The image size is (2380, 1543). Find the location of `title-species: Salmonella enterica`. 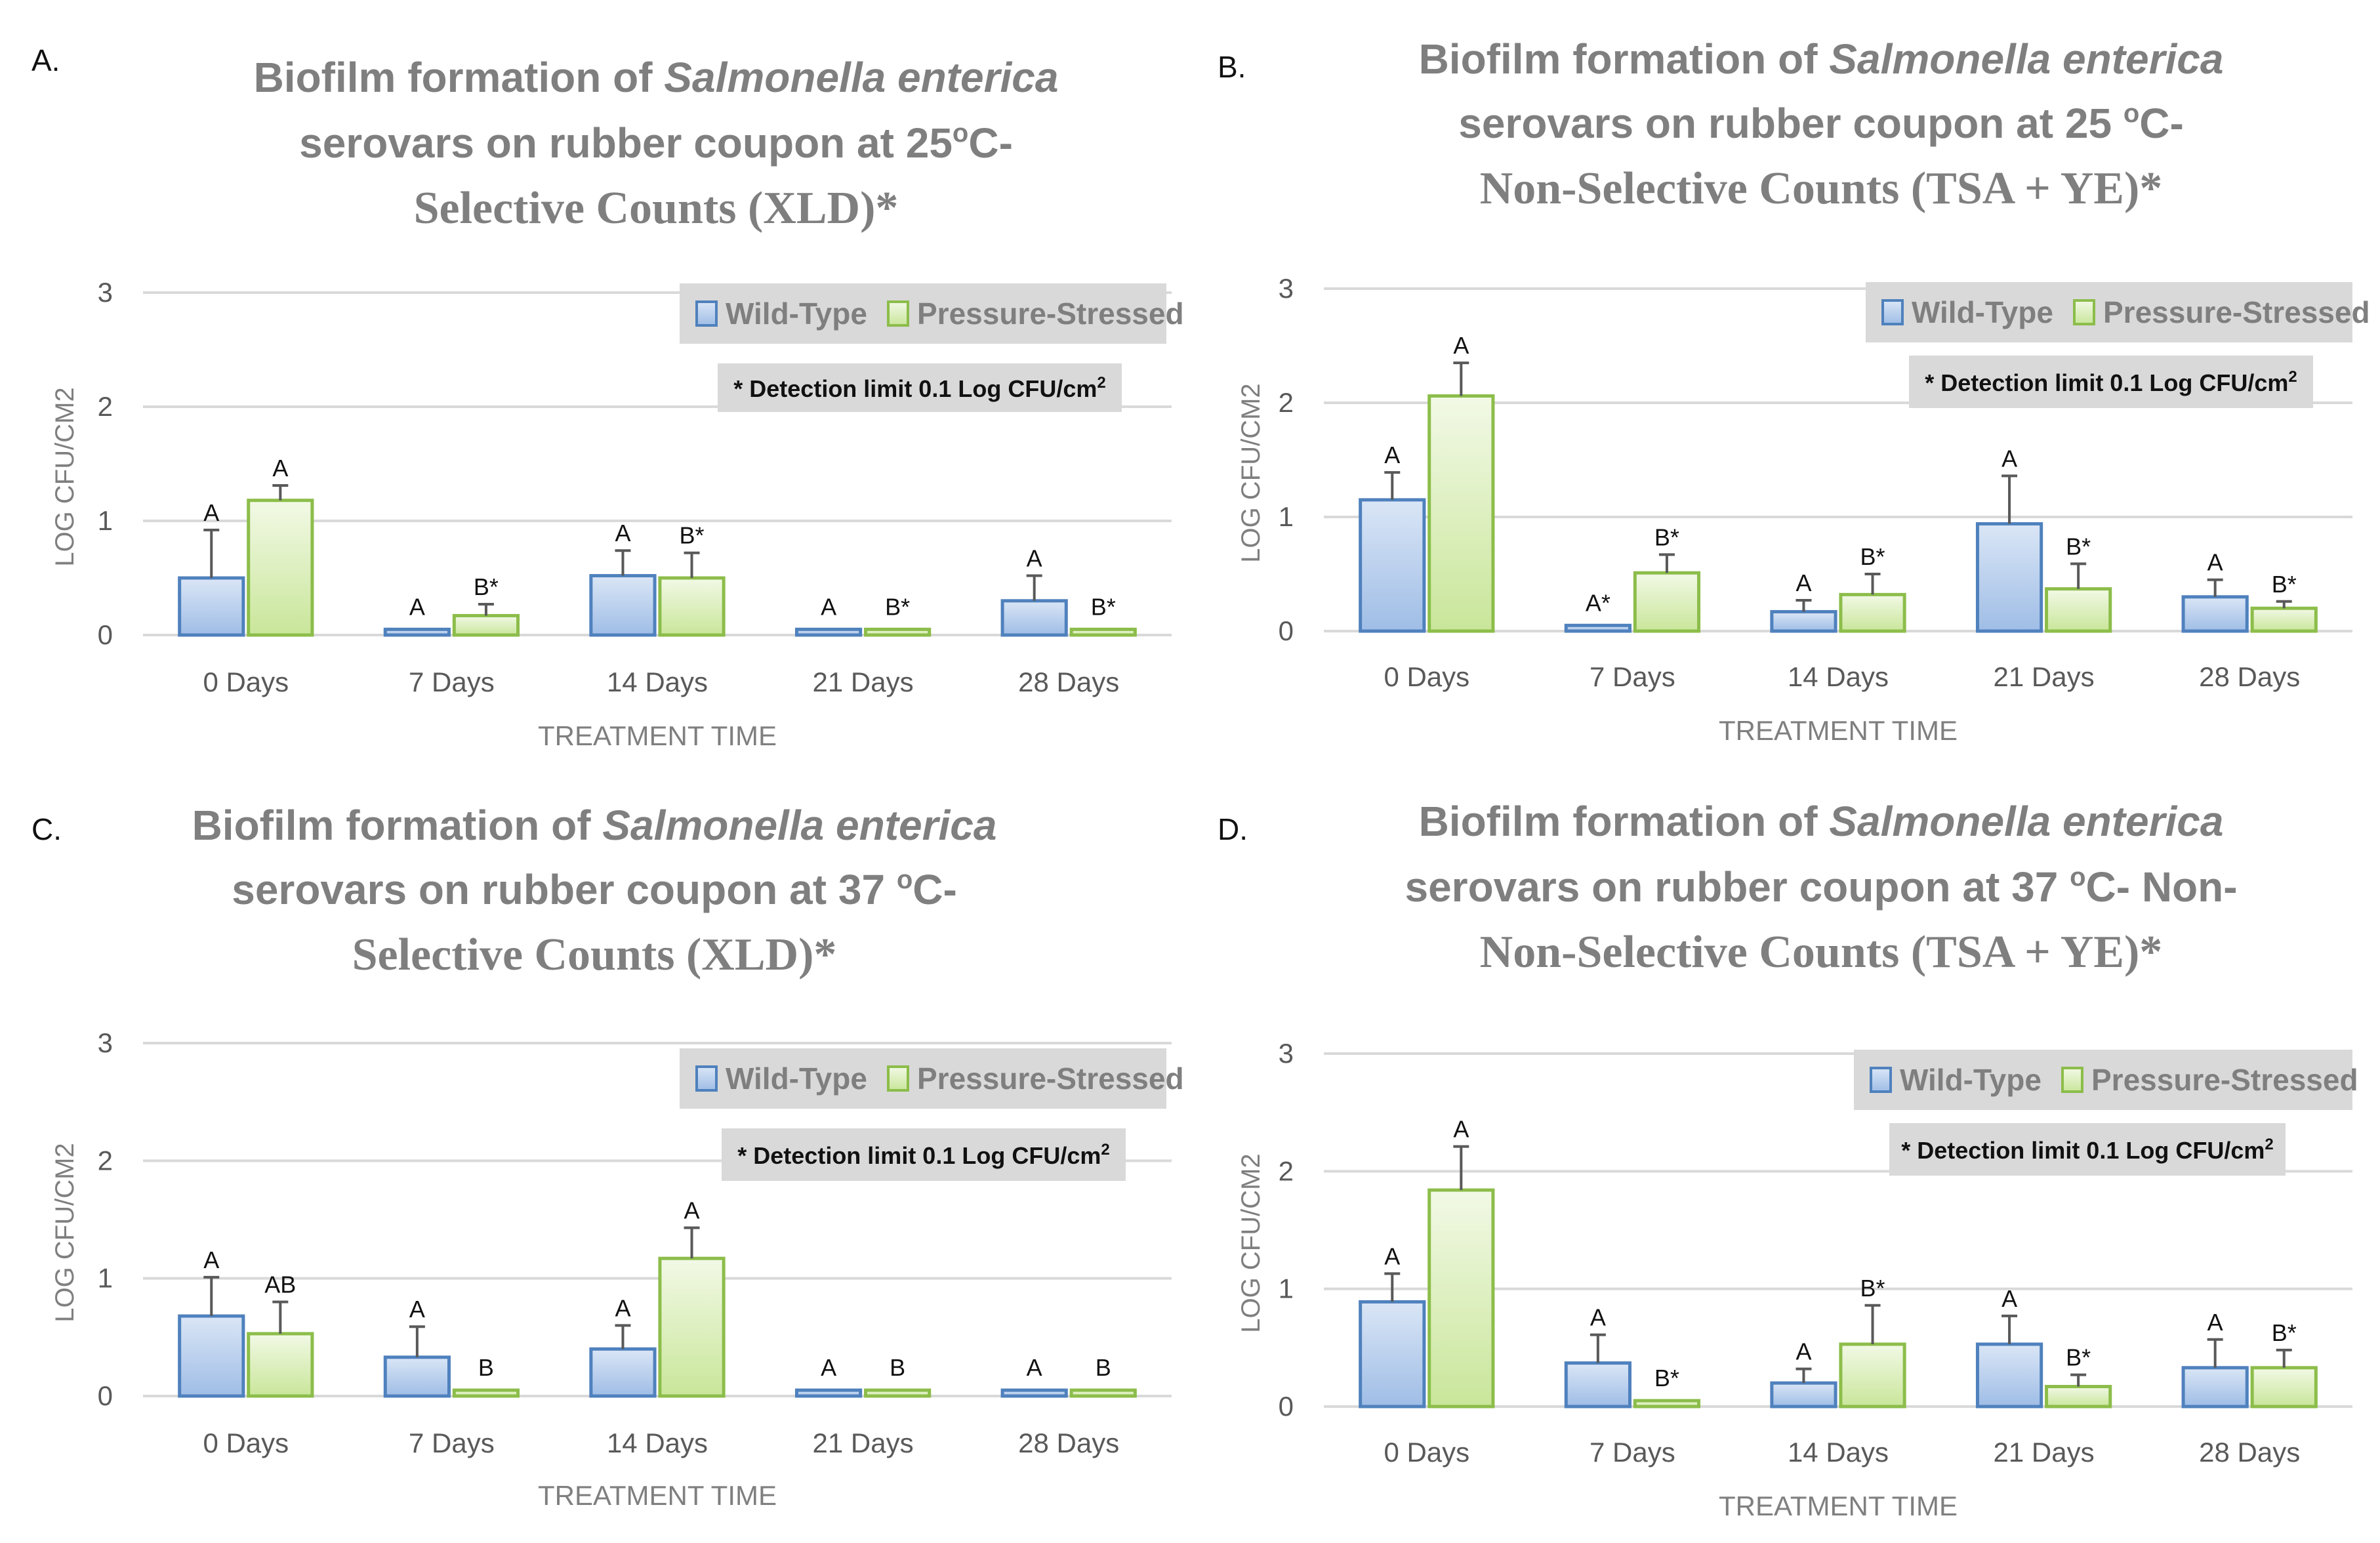

title-species: Salmonella enterica is located at coordinates (2026, 822).